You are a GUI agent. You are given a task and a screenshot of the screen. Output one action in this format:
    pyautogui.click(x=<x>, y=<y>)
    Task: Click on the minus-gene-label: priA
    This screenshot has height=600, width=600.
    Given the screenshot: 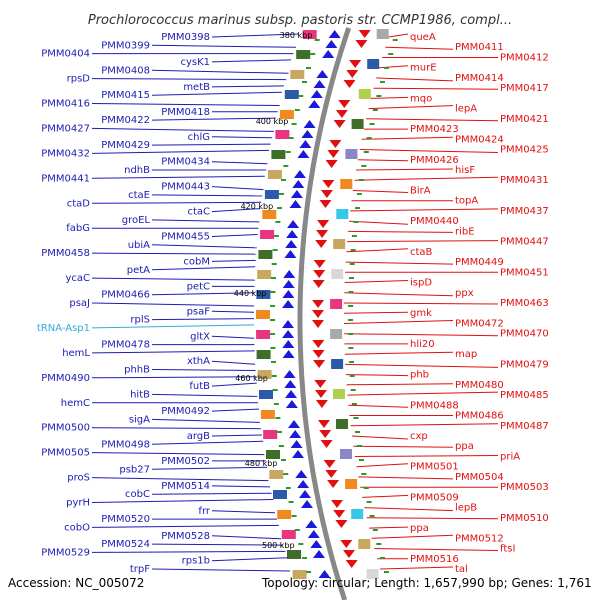 What is the action you would take?
    pyautogui.click(x=510, y=457)
    